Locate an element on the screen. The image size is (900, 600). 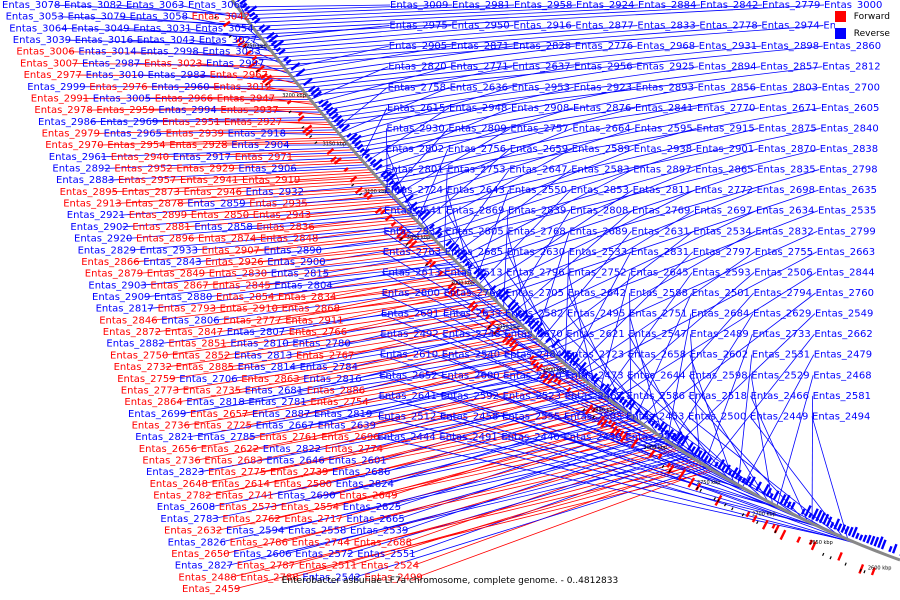
gene-label: Entas_2513 is located at coordinates (473, 272).